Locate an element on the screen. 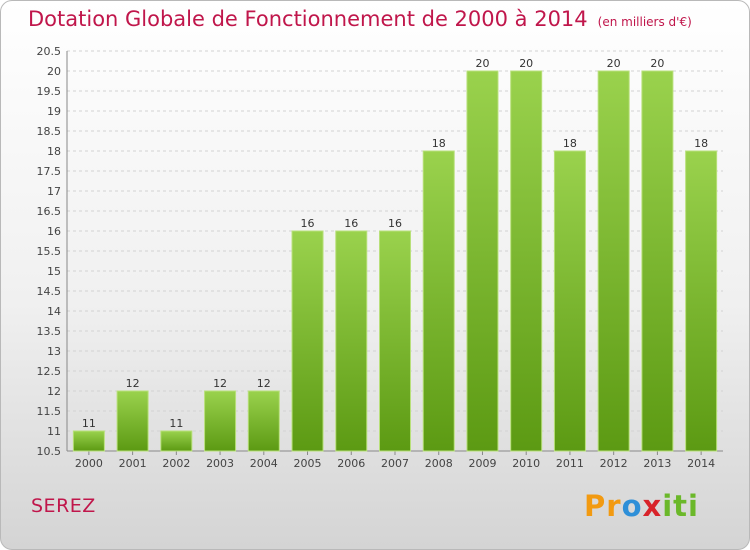  x-tick-label: 2007 is located at coordinates (395, 463).